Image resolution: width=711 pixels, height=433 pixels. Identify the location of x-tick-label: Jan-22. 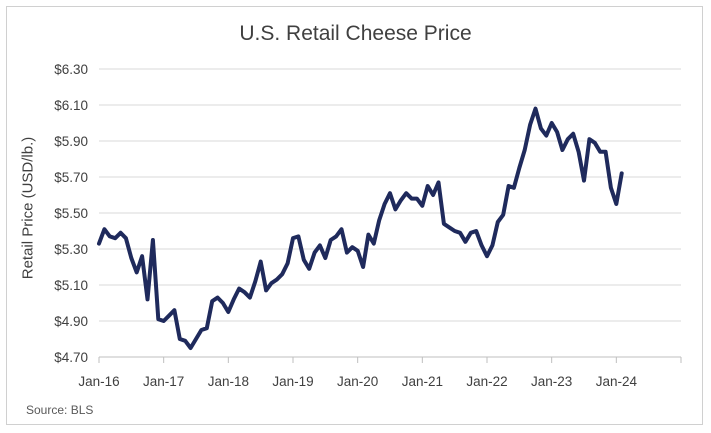
(486, 381).